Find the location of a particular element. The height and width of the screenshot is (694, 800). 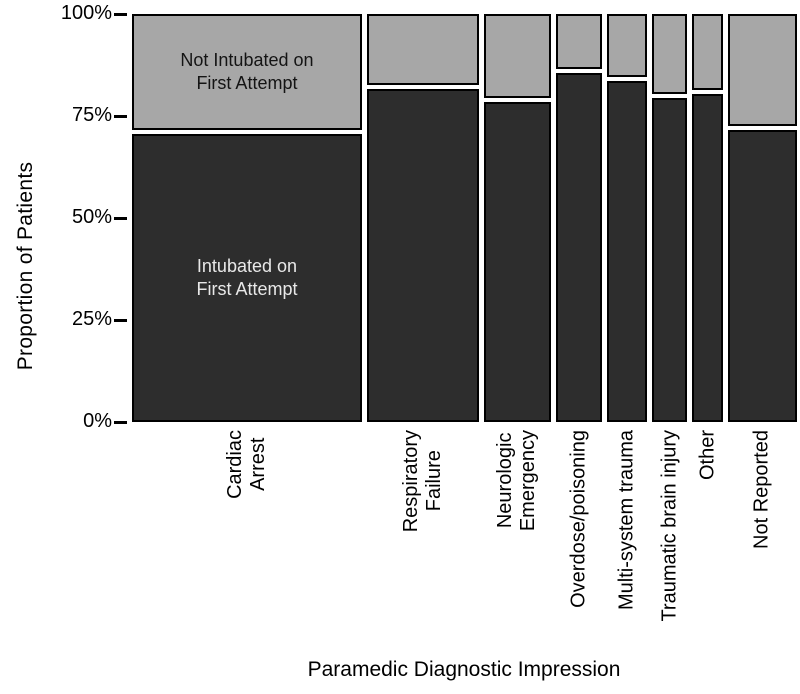

x-axis-title: Paramedic Diagnostic Impression is located at coordinates (464, 669).